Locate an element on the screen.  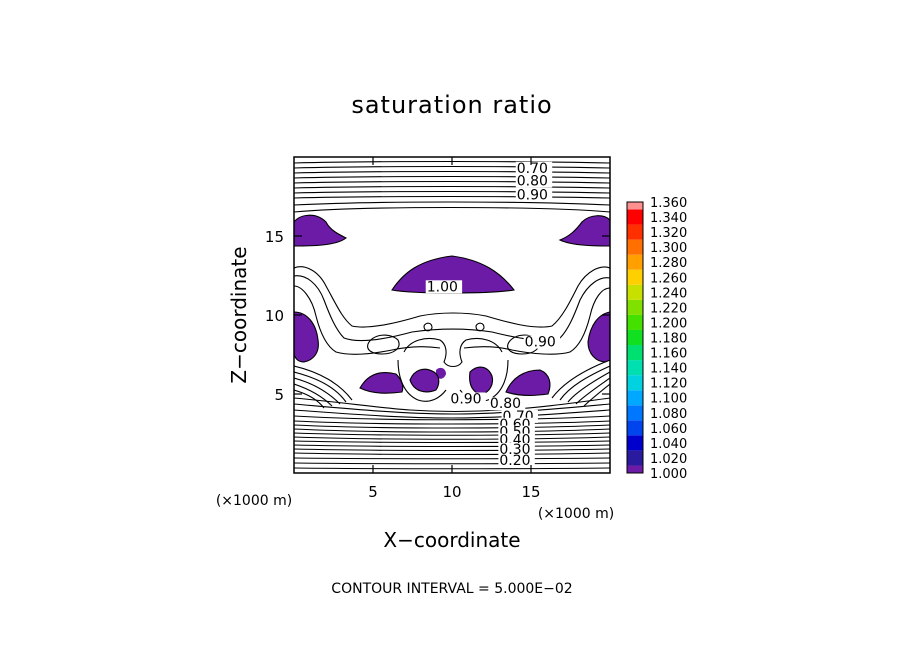
contour-label: 1.00 is located at coordinates (442, 287).